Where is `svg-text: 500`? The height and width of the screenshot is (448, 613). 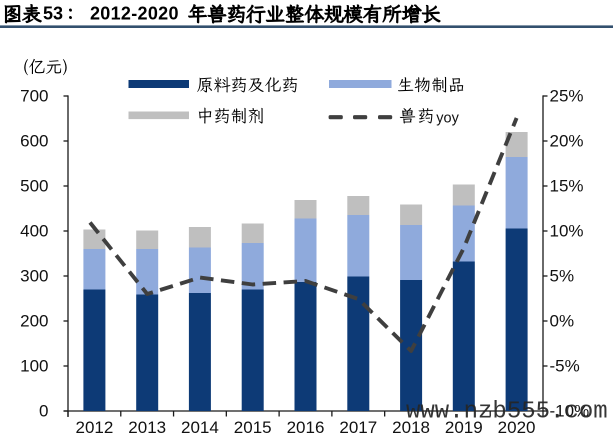 svg-text: 500 is located at coordinates (34, 186).